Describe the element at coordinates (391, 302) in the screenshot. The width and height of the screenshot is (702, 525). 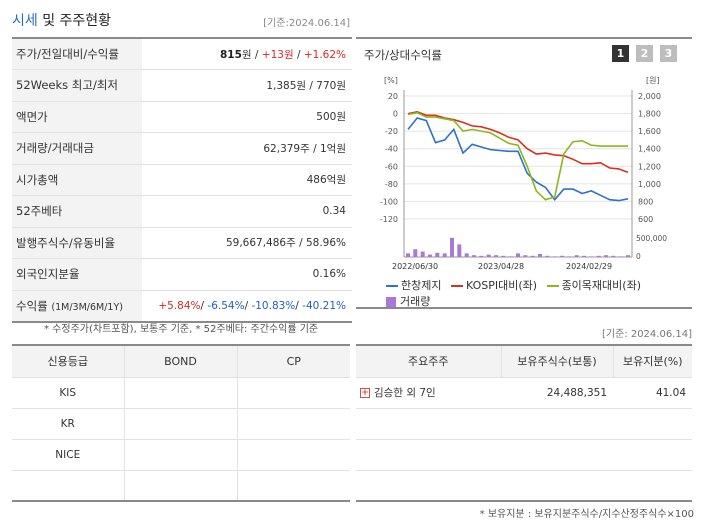
I see `legend-box-volume` at that location.